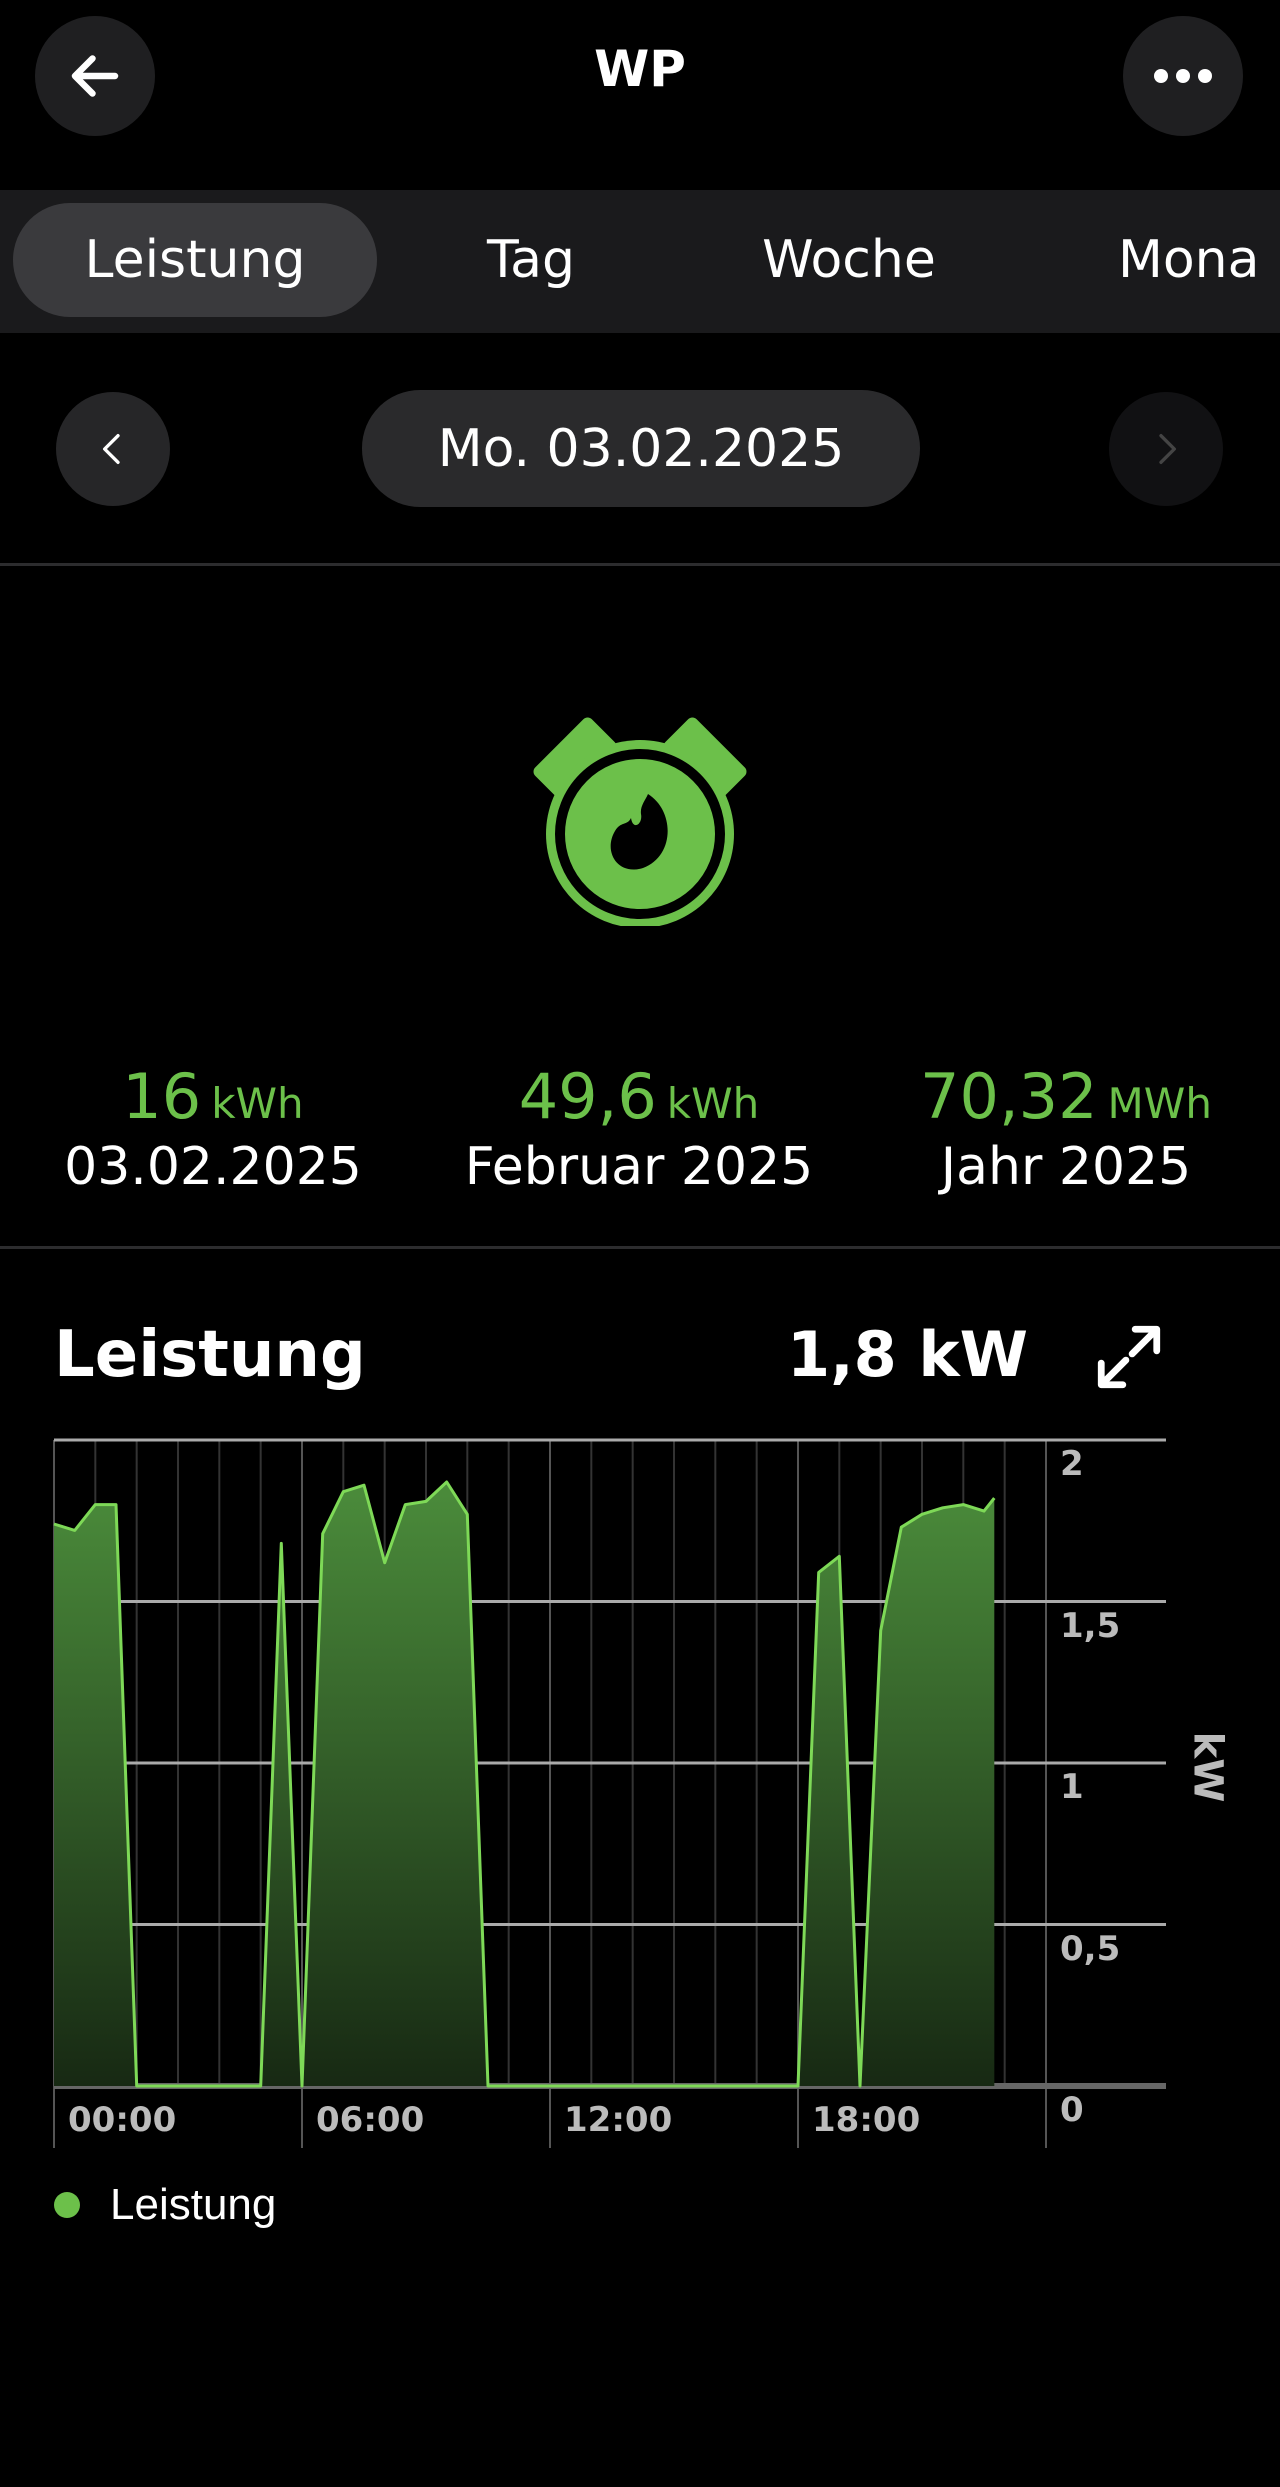 Image resolution: width=1280 pixels, height=2487 pixels. Describe the element at coordinates (1207, 1767) in the screenshot. I see `y-axis-label: kW` at that location.